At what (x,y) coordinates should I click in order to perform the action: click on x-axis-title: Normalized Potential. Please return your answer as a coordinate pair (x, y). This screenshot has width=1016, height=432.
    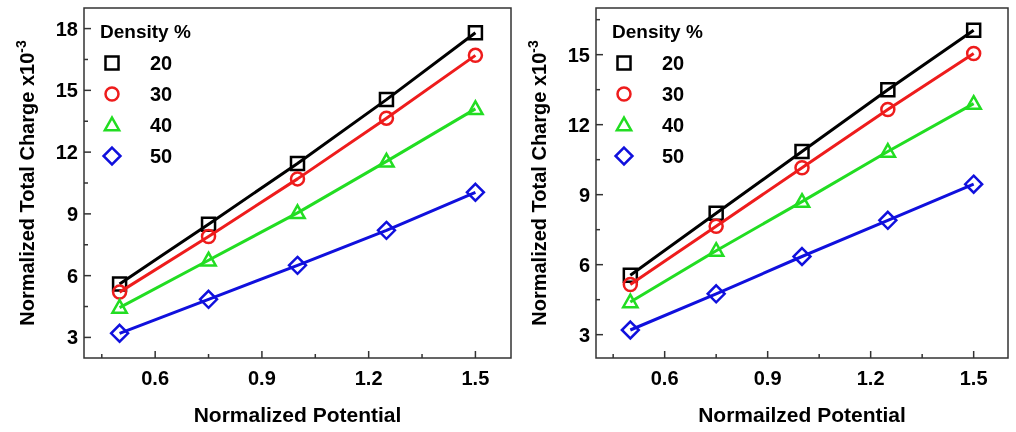
    Looking at the image, I should click on (297, 414).